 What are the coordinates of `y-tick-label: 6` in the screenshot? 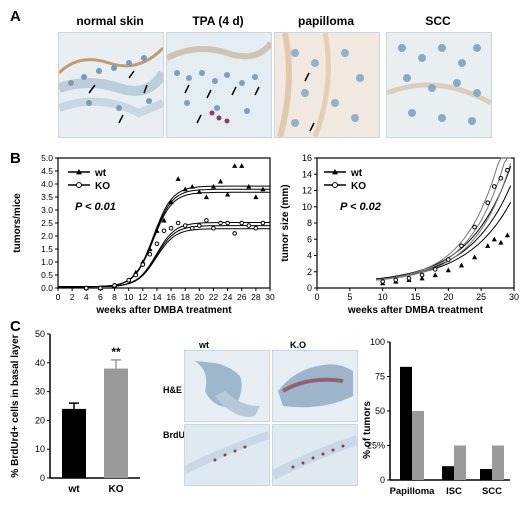 It's located at (309, 239).